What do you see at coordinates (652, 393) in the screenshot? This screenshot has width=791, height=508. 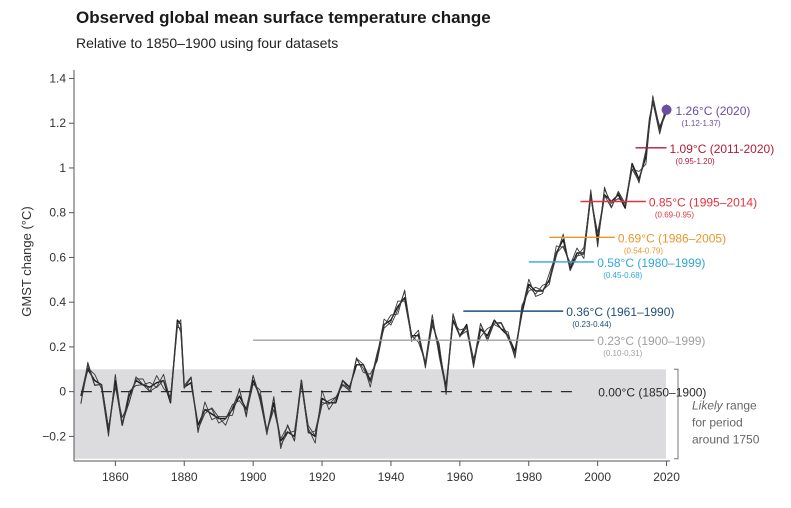 I see `reference-label: 0.00°C (1850–1900)` at bounding box center [652, 393].